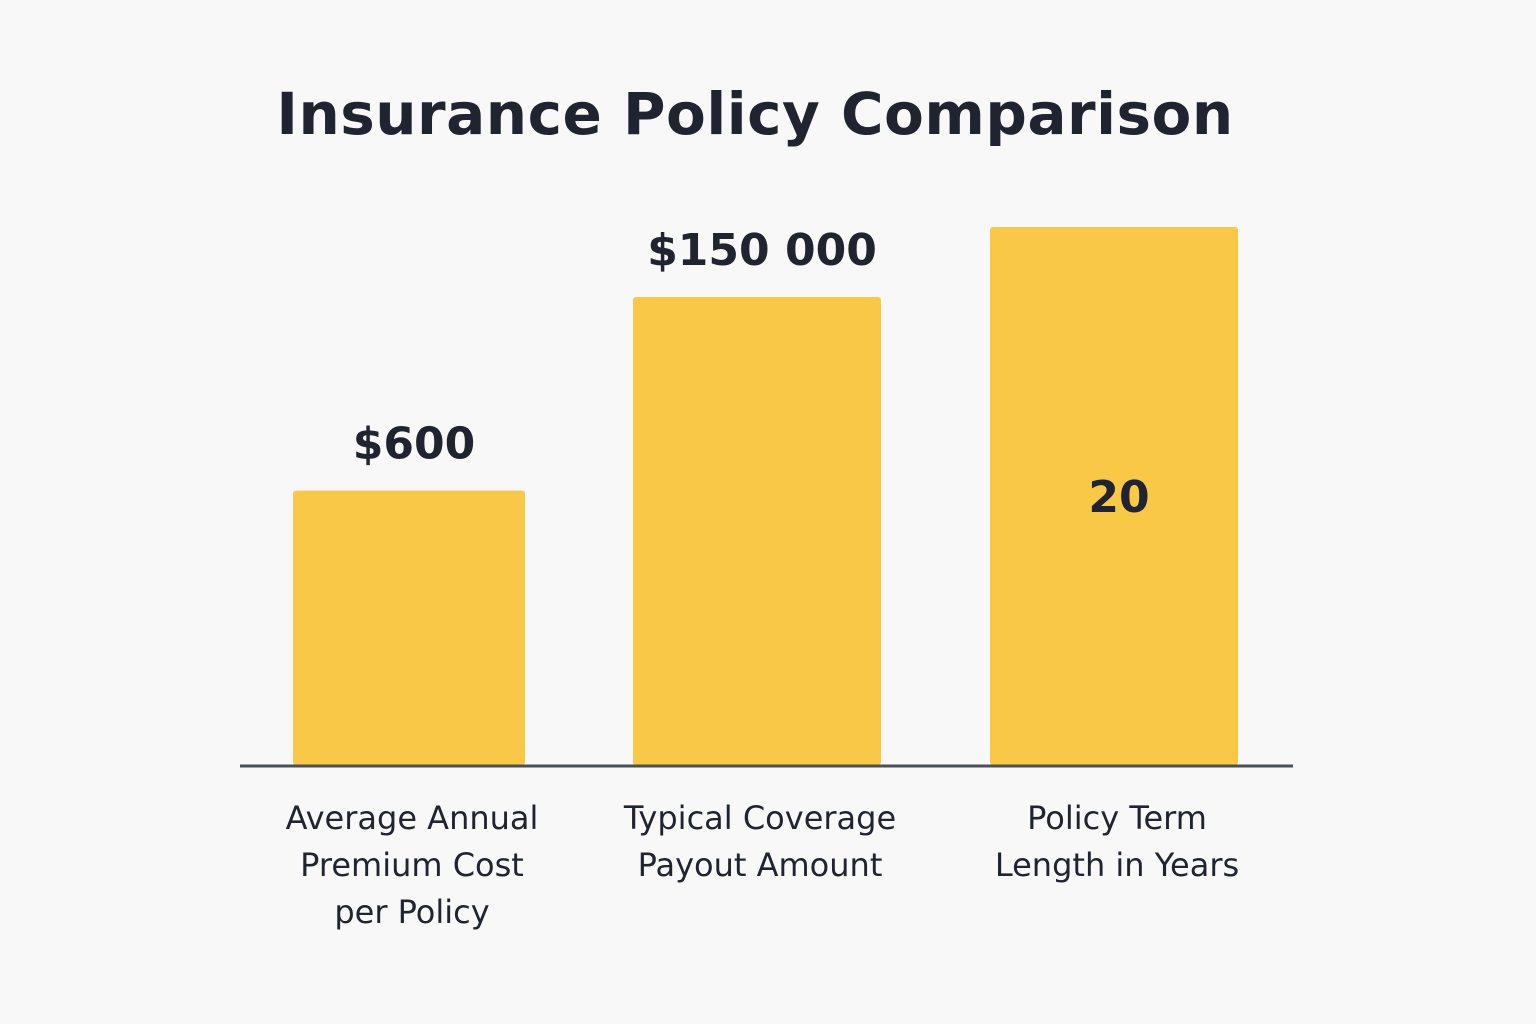 This screenshot has height=1024, width=1536. What do you see at coordinates (755, 114) in the screenshot?
I see `chart-title: Insurance Policy Comparison` at bounding box center [755, 114].